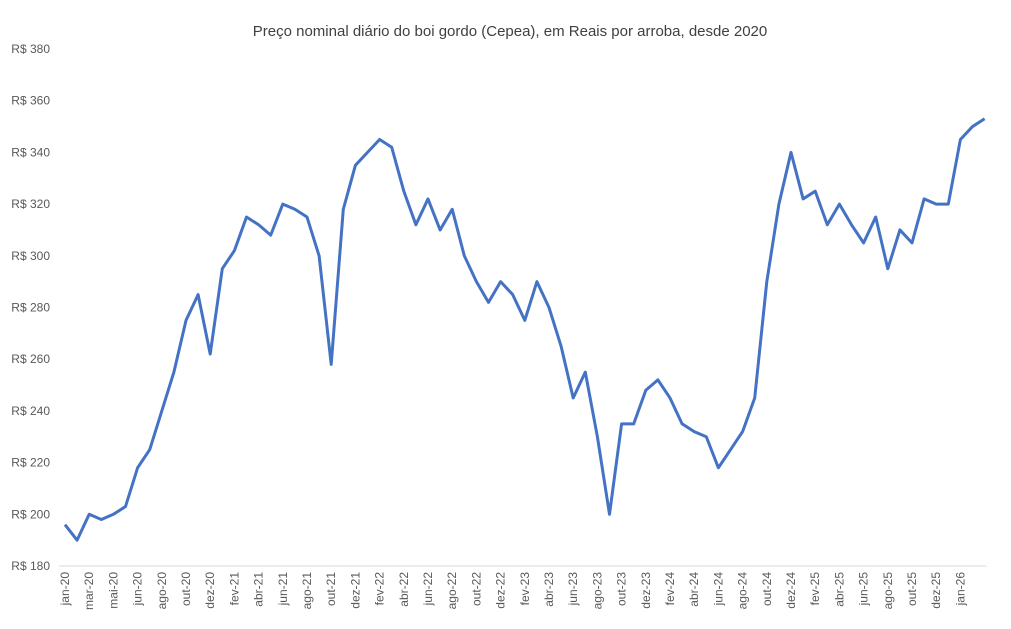 The height and width of the screenshot is (629, 1011). Describe the element at coordinates (622, 589) in the screenshot. I see `x-tick-label: out-23` at that location.